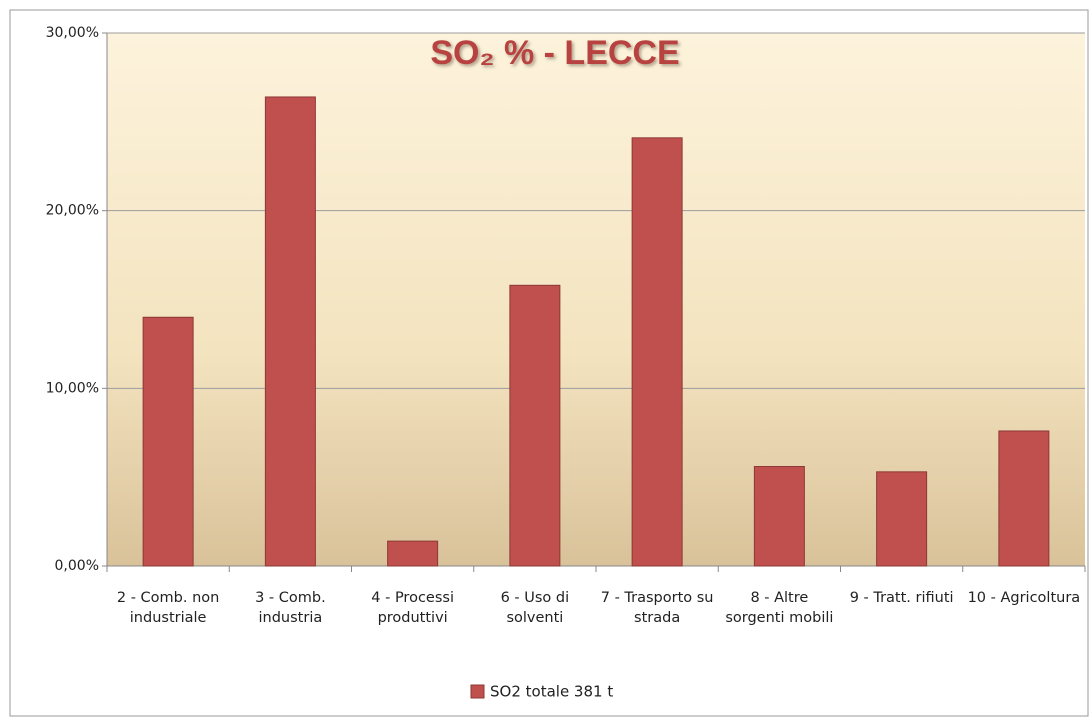 The image size is (1090, 718). What do you see at coordinates (77, 566) in the screenshot?
I see `y-tick-label: 0,00%` at bounding box center [77, 566].